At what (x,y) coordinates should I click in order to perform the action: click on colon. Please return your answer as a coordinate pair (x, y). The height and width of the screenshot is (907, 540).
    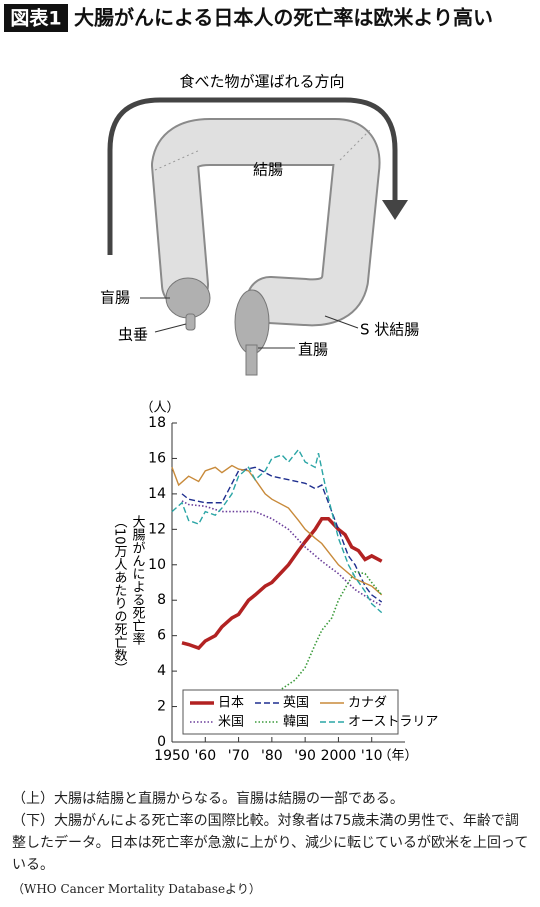
    Looking at the image, I should click on (266, 222).